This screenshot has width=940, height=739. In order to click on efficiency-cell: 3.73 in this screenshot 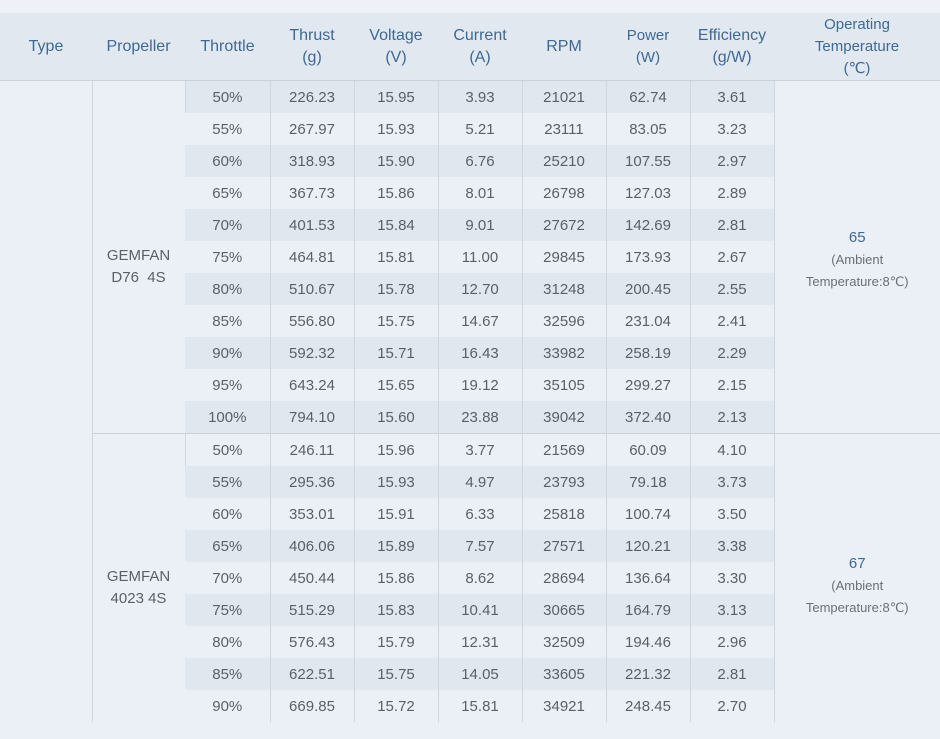, I will do `click(731, 482)`.